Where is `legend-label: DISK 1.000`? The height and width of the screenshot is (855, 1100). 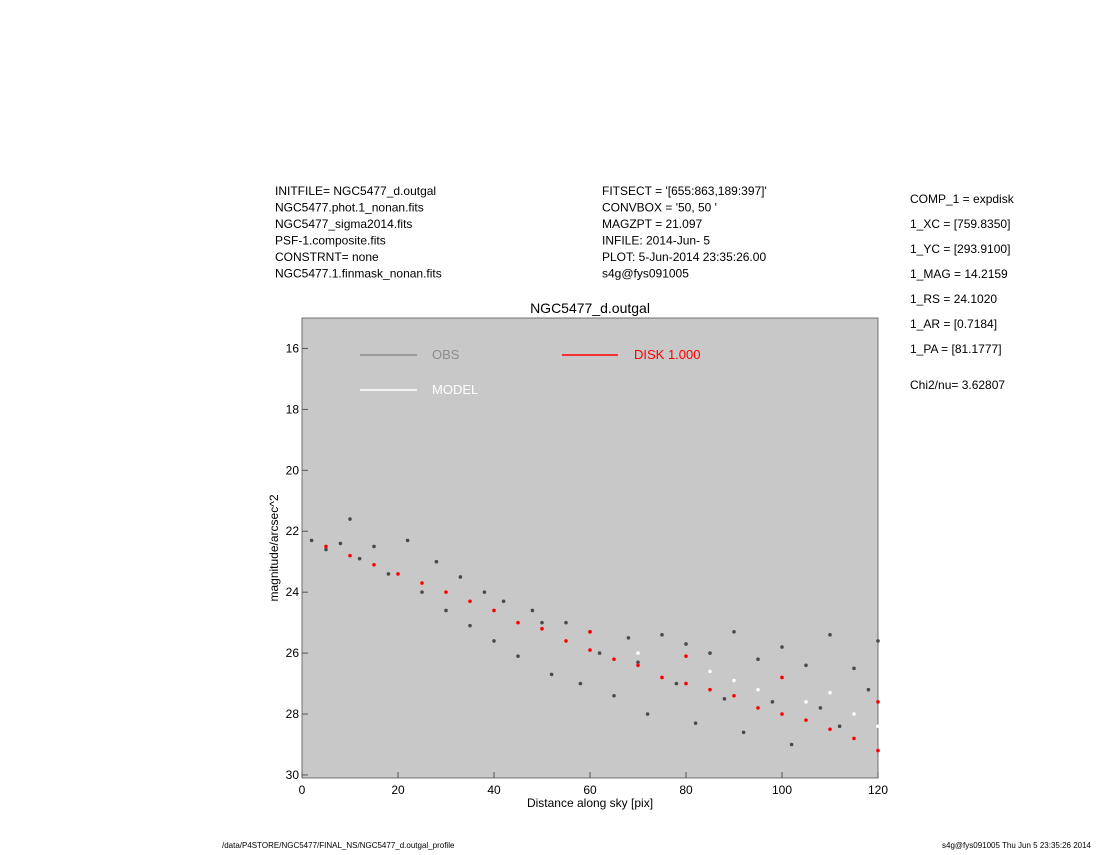 legend-label: DISK 1.000 is located at coordinates (667, 354).